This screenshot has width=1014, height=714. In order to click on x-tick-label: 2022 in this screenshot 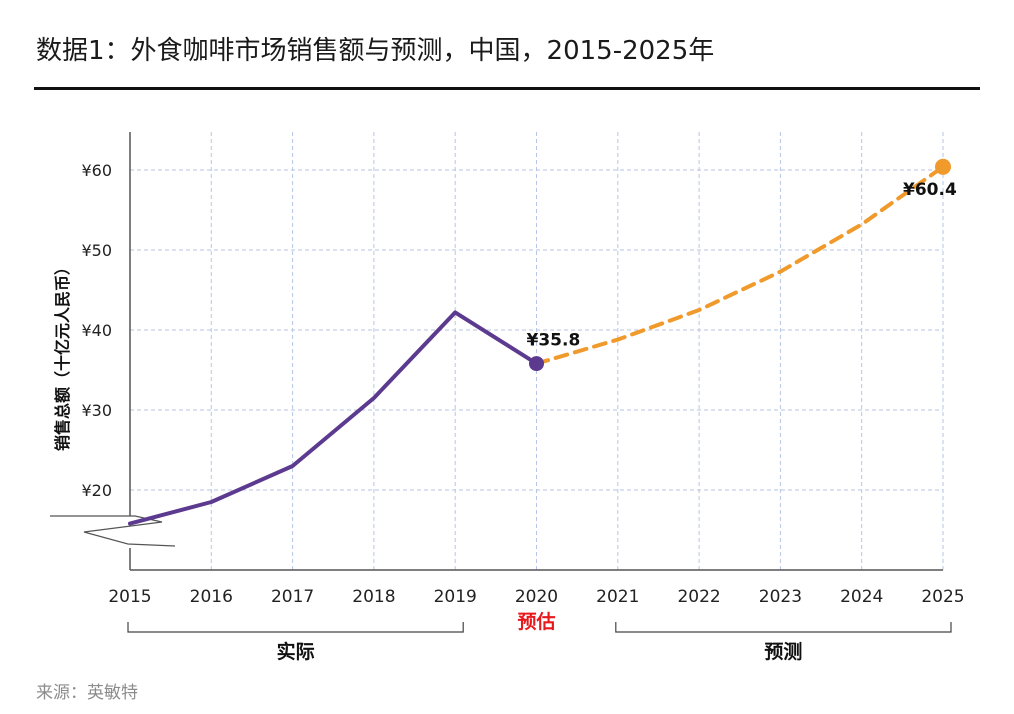, I will do `click(698, 597)`.